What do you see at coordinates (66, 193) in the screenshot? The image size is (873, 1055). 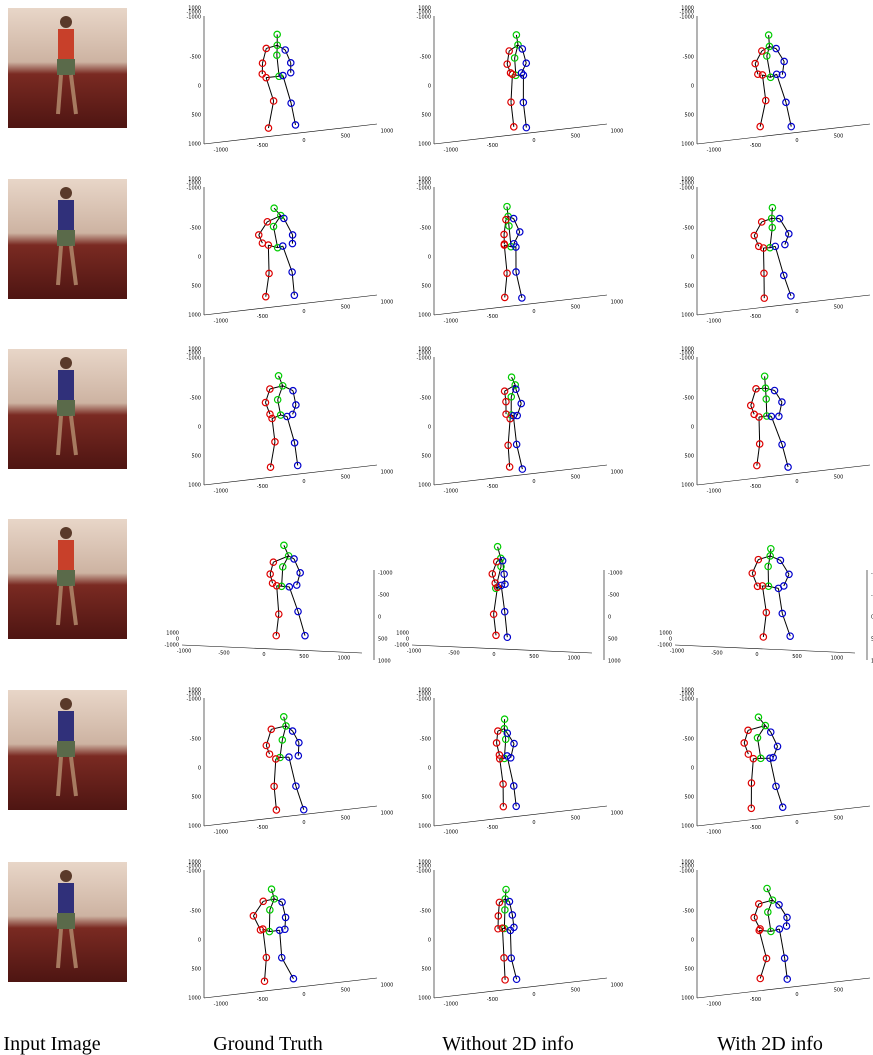 I see `person-head` at bounding box center [66, 193].